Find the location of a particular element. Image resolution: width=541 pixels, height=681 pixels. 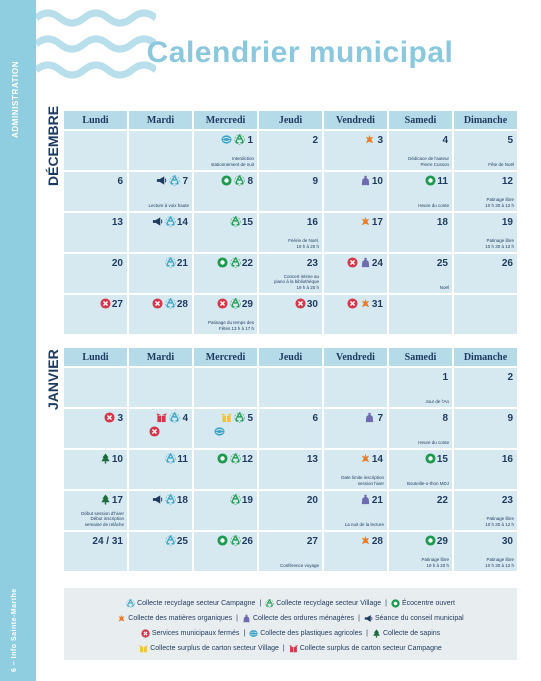

day-cell: 9 is located at coordinates (290, 191).